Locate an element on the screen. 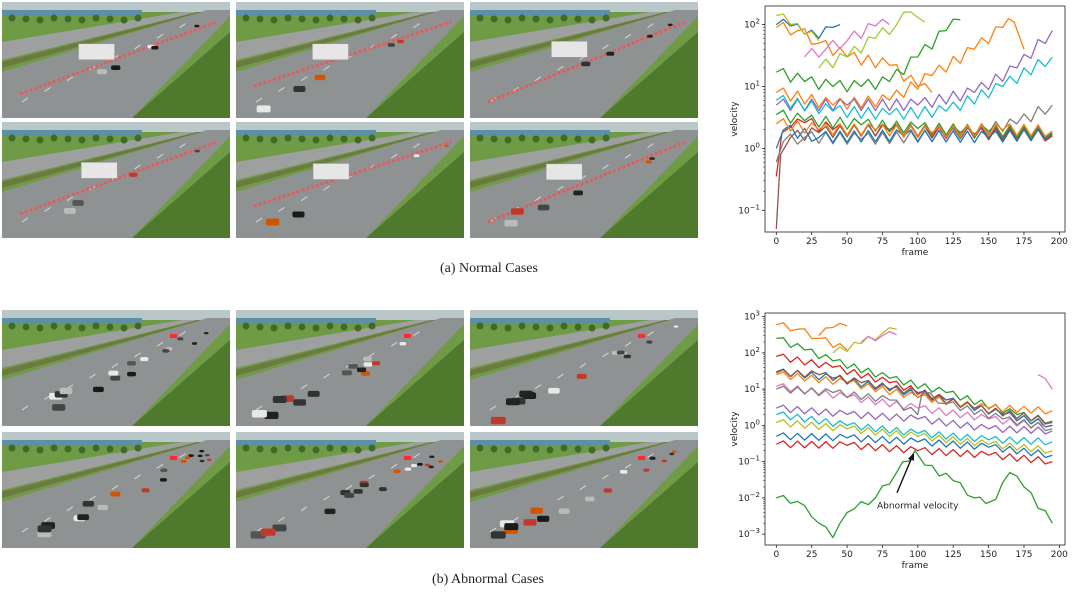 Image resolution: width=1080 pixels, height=594 pixels. y-axis-label: velocity is located at coordinates (735, 119).